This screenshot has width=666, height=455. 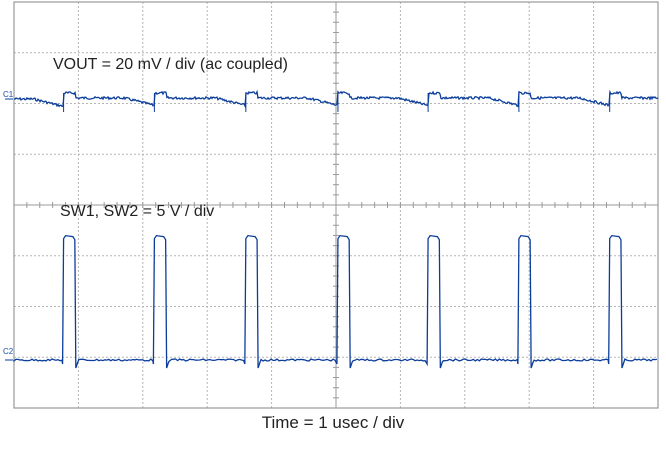 What do you see at coordinates (170, 64) in the screenshot?
I see `vout-channel-label: VOUT = 20 mV / div (ac coupled)` at bounding box center [170, 64].